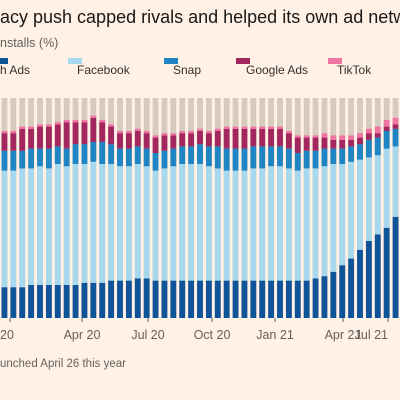  What do you see at coordinates (212, 335) in the screenshot?
I see `x-tick-label: Oct 20` at bounding box center [212, 335].